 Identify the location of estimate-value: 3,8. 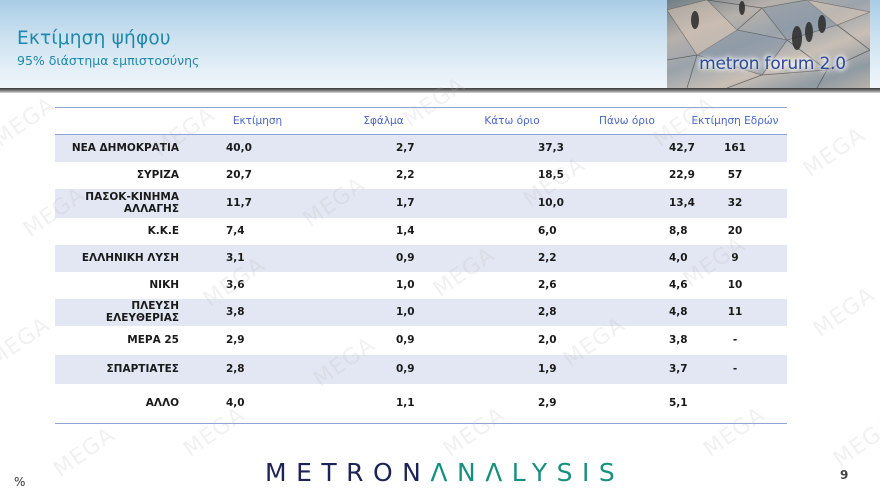
(235, 312).